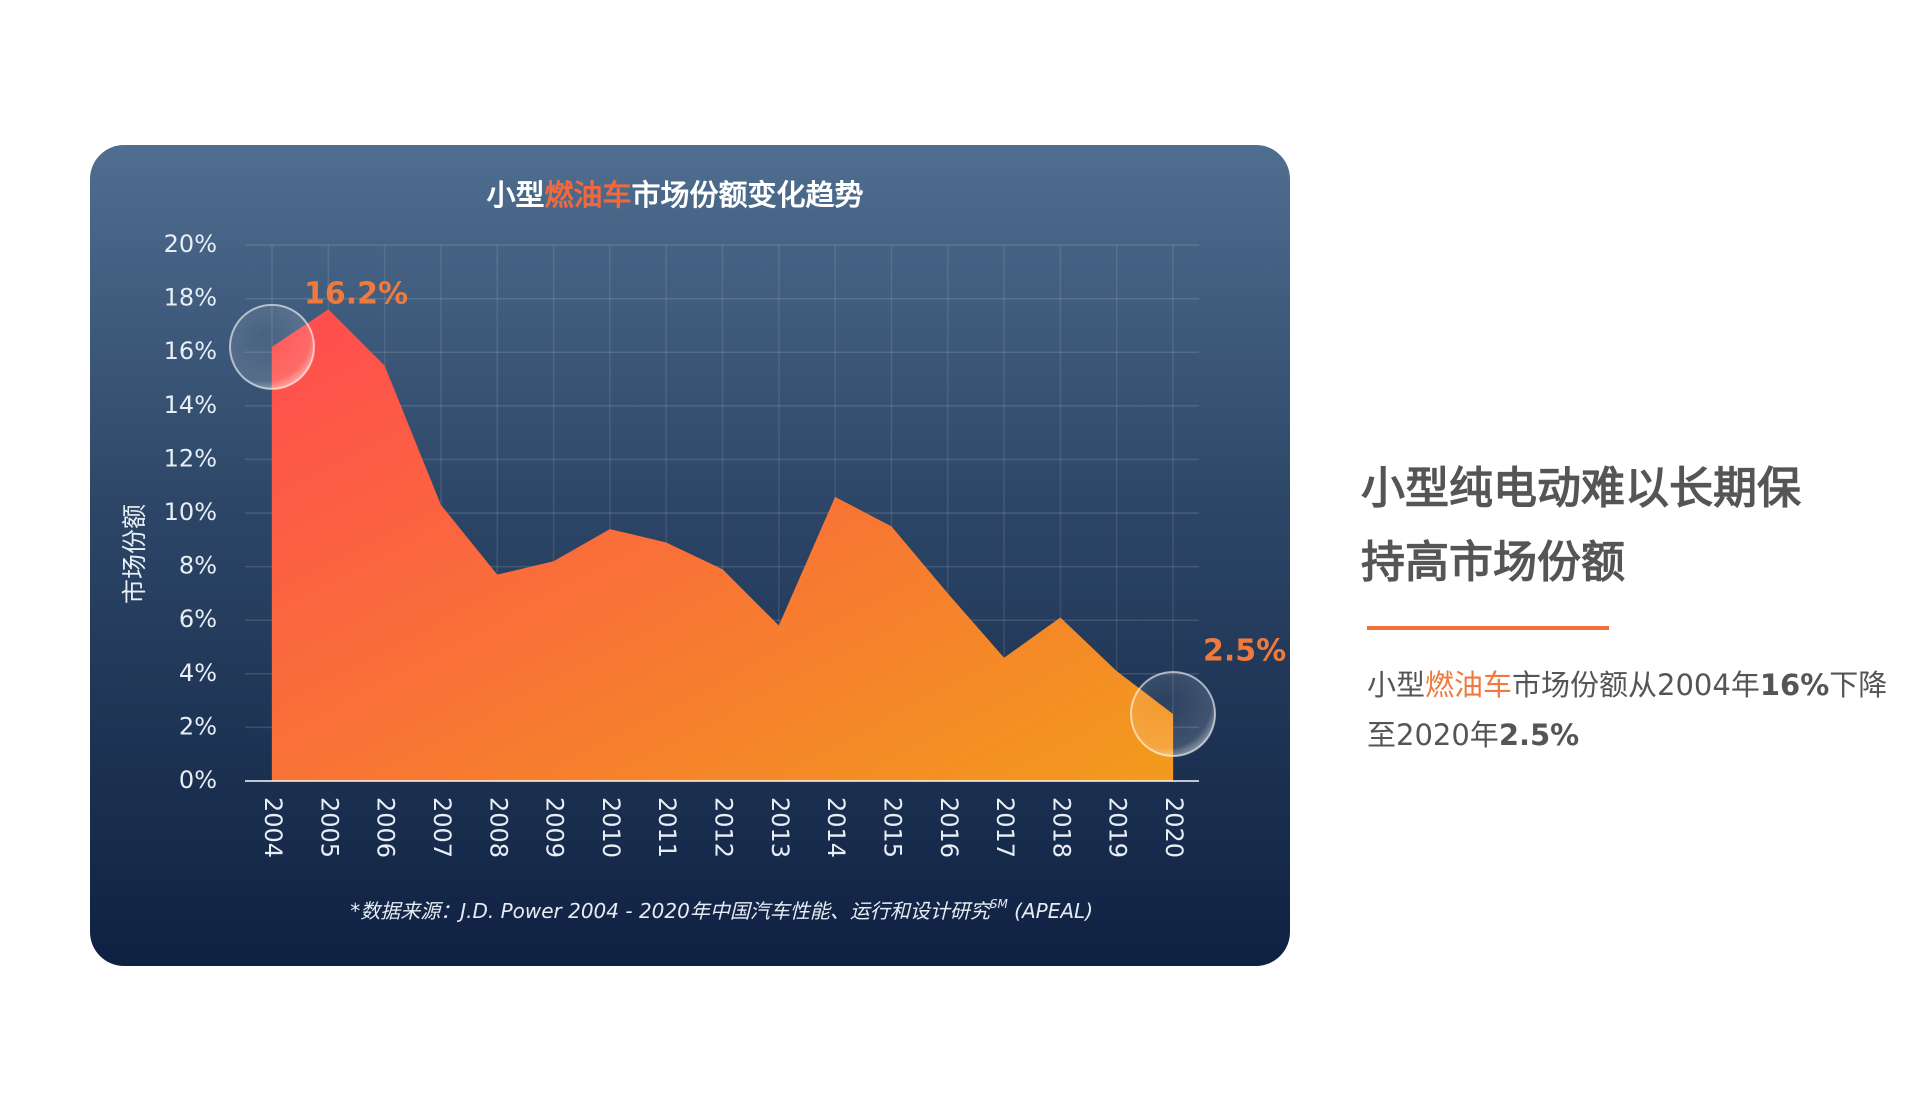  Describe the element at coordinates (198, 780) in the screenshot. I see `y-tick-label: 0%` at that location.